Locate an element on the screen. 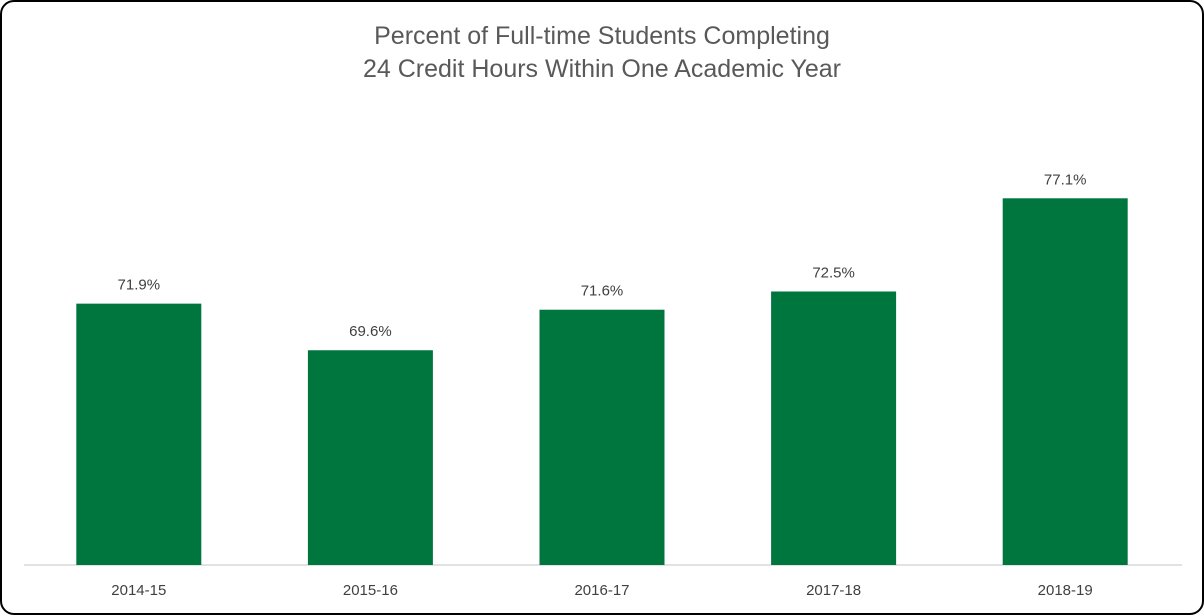 This screenshot has width=1204, height=615. chart-title-line-1: Percent of Full-time Students Completing is located at coordinates (602, 36).